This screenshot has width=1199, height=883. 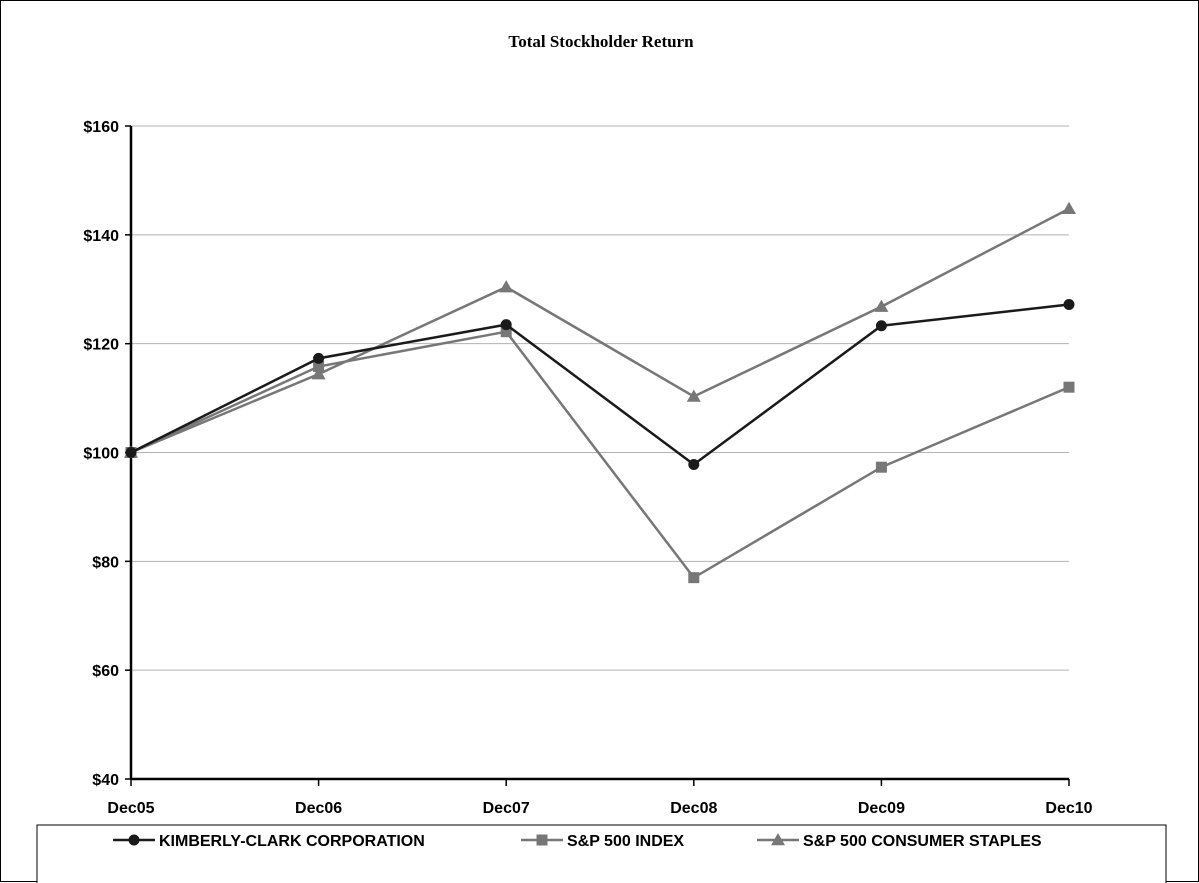 What do you see at coordinates (601, 853) in the screenshot?
I see `legend-box` at bounding box center [601, 853].